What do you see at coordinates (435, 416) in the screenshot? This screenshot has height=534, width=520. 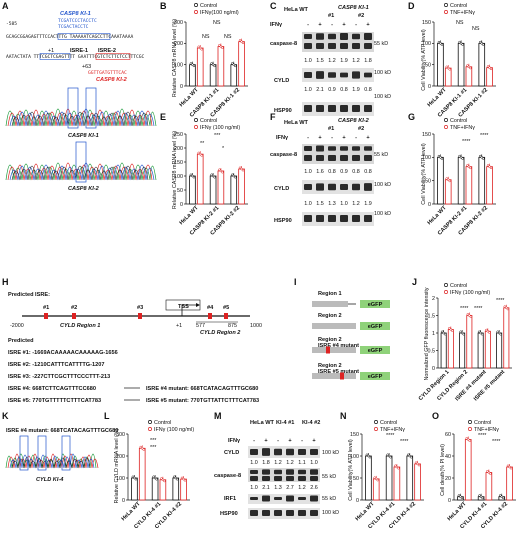 I see `panel-label-o: O` at bounding box center [435, 416].